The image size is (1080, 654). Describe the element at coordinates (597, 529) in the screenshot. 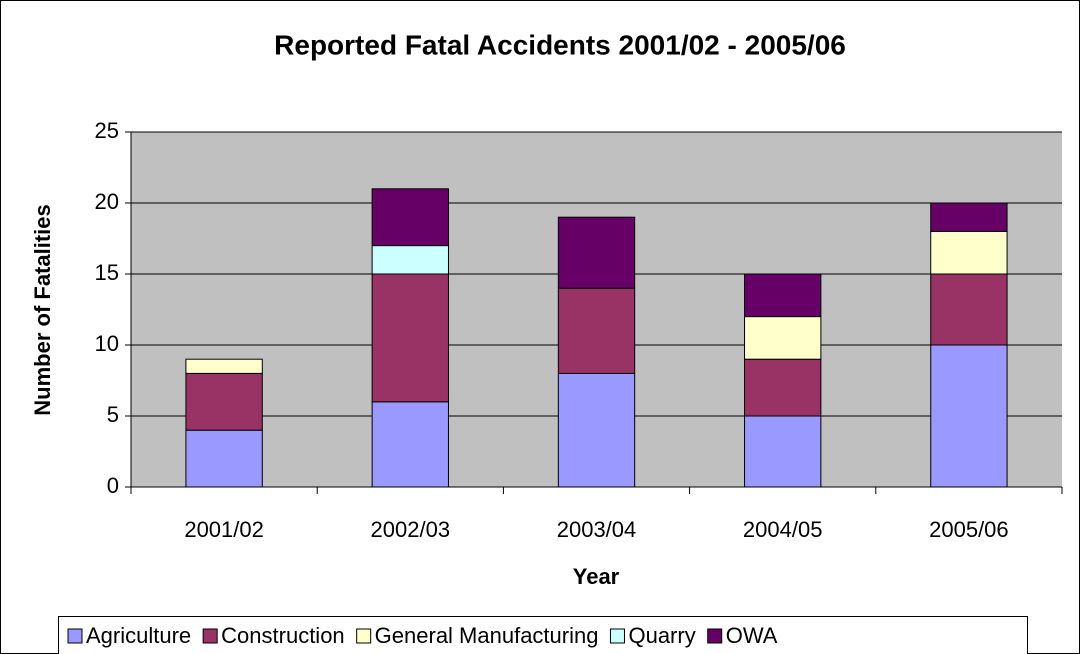

I see `x-tick-label: 2003/04` at that location.